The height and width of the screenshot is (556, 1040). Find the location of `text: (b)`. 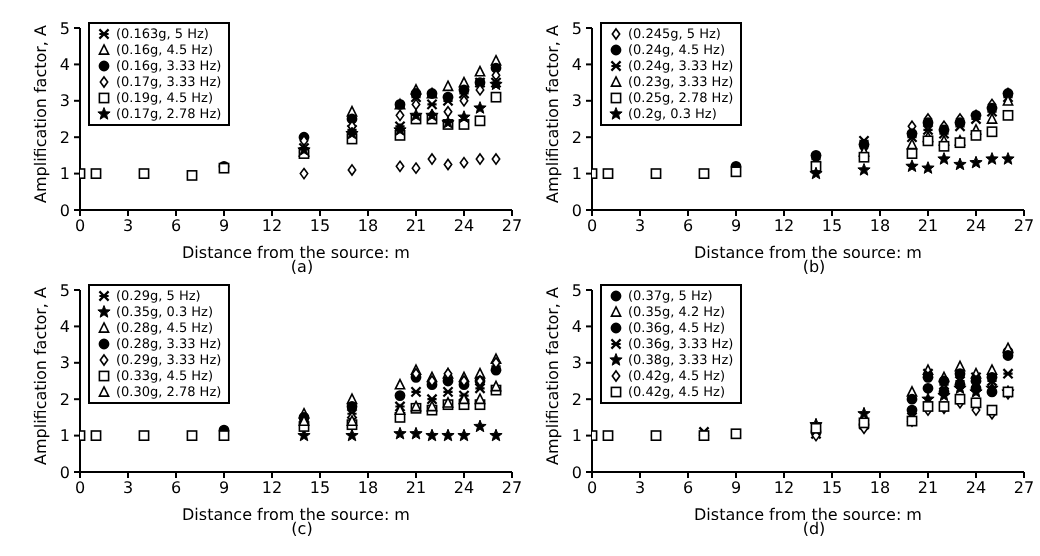

text: (b) is located at coordinates (814, 267).